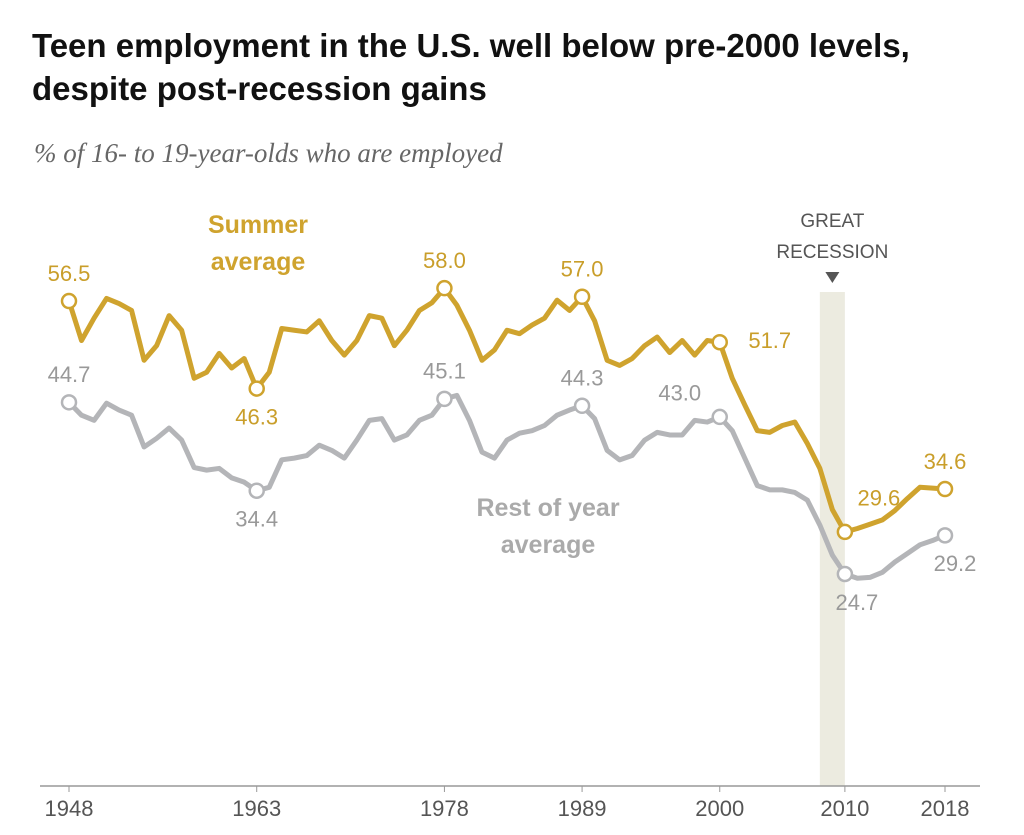 This screenshot has width=1024, height=835. I want to click on data-label: 58.0, so click(444, 260).